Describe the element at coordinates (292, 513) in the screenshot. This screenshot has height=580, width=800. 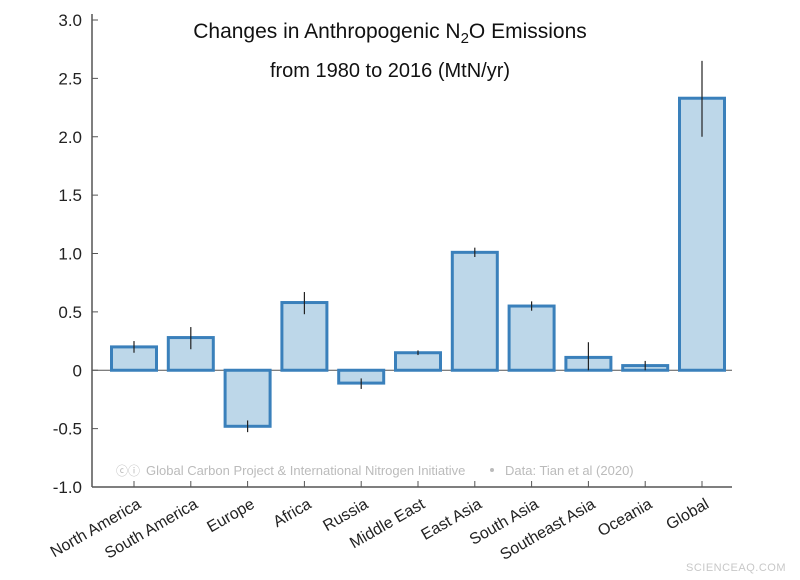
I see `x-tick-label: Africa` at that location.